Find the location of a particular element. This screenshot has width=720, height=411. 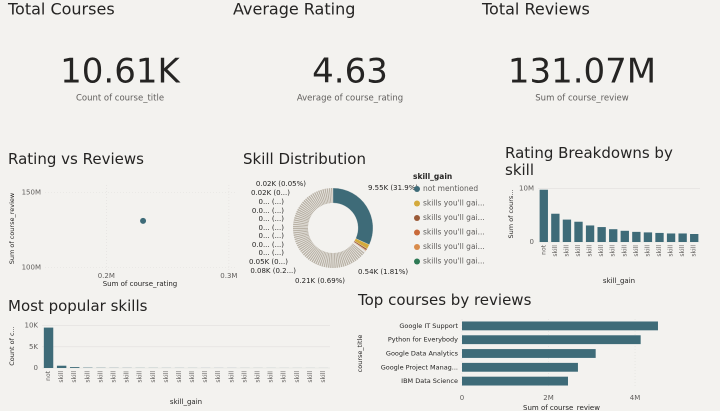

x-axis-label: Sum of course_review is located at coordinates (561, 407).